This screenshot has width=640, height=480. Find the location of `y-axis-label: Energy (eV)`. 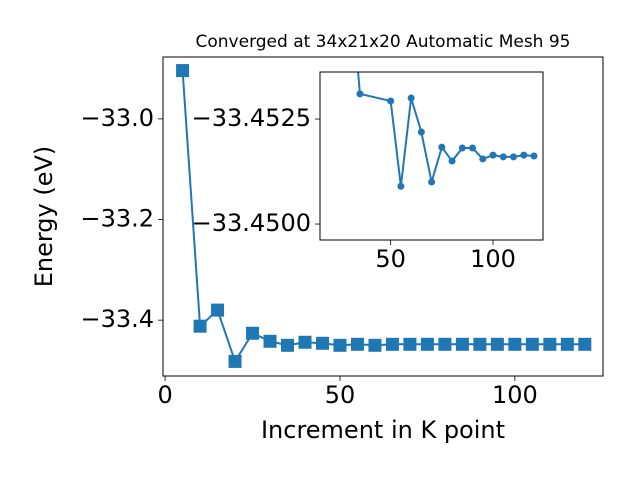

y-axis-label: Energy (eV) is located at coordinates (44, 217).